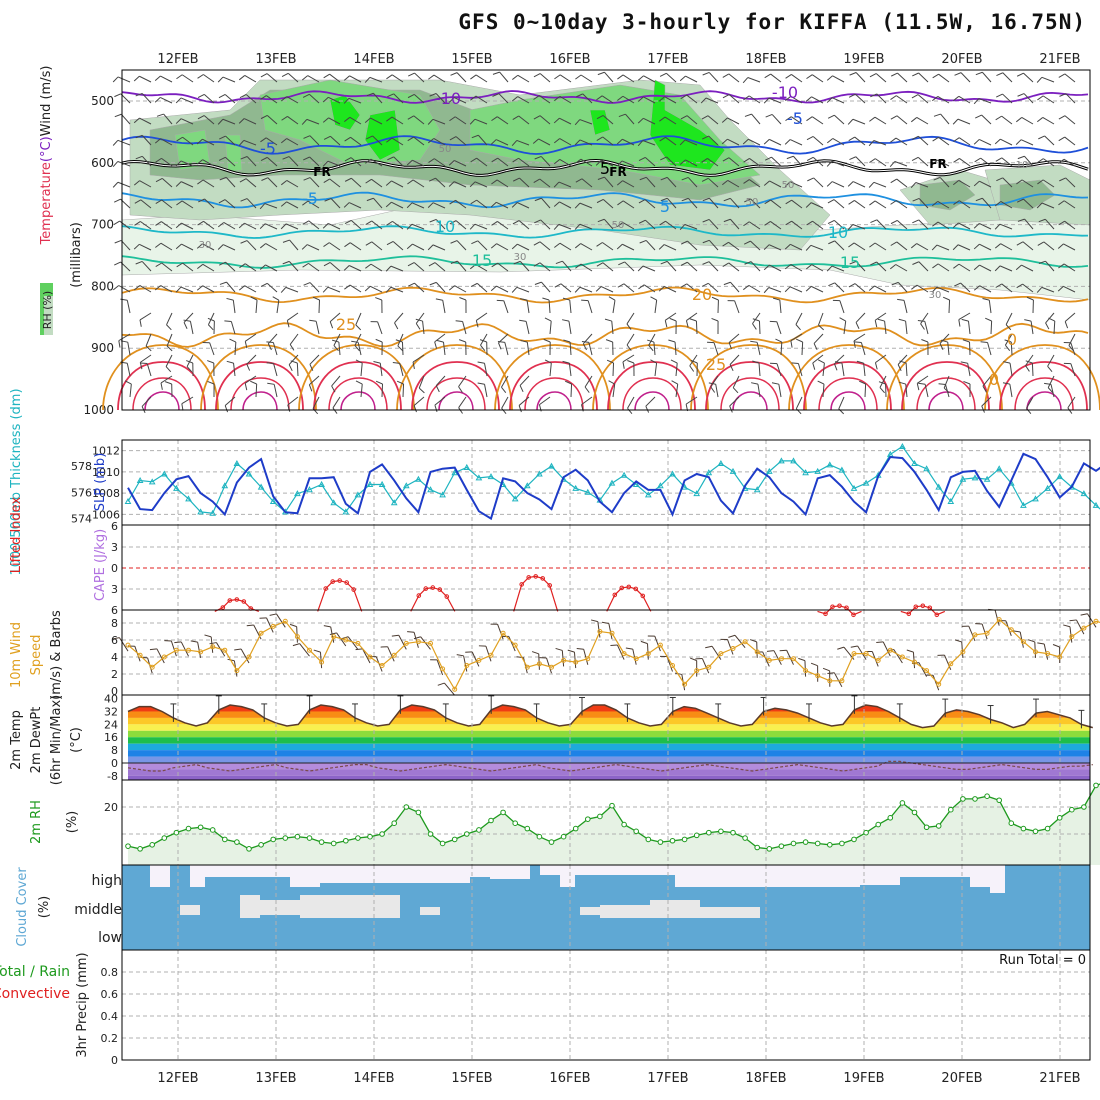 This screenshot has width=1100, height=1100. Describe the element at coordinates (440, 589) in the screenshot. I see `li-marker` at that location.